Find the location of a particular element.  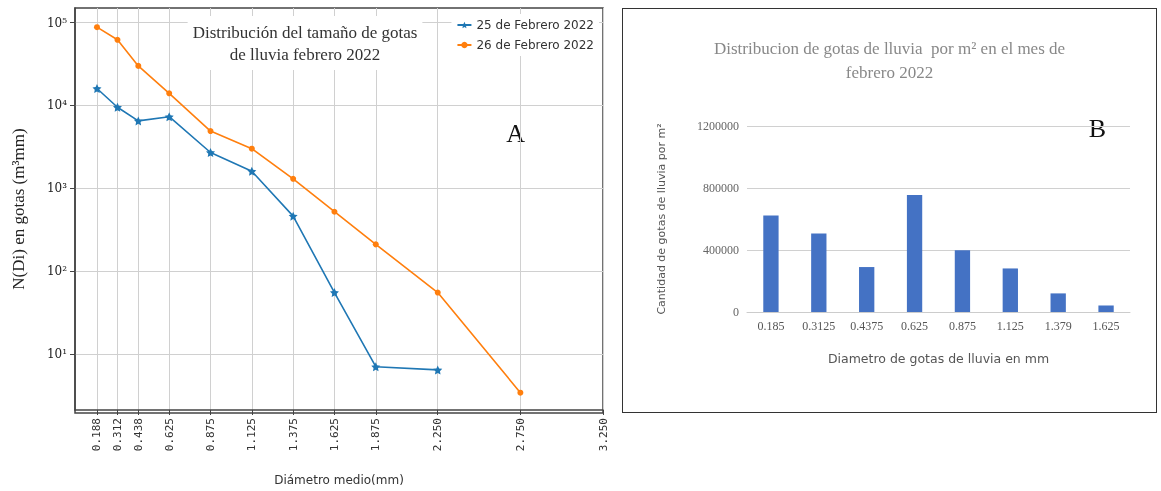

x-tick-label: 0.3125 is located at coordinates (819, 326).